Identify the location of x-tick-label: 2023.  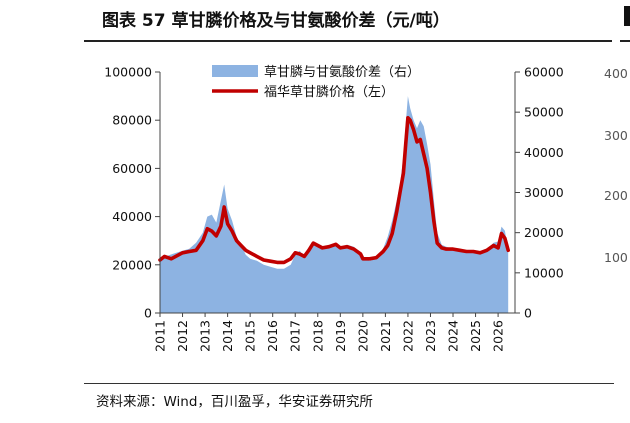
(430, 336).